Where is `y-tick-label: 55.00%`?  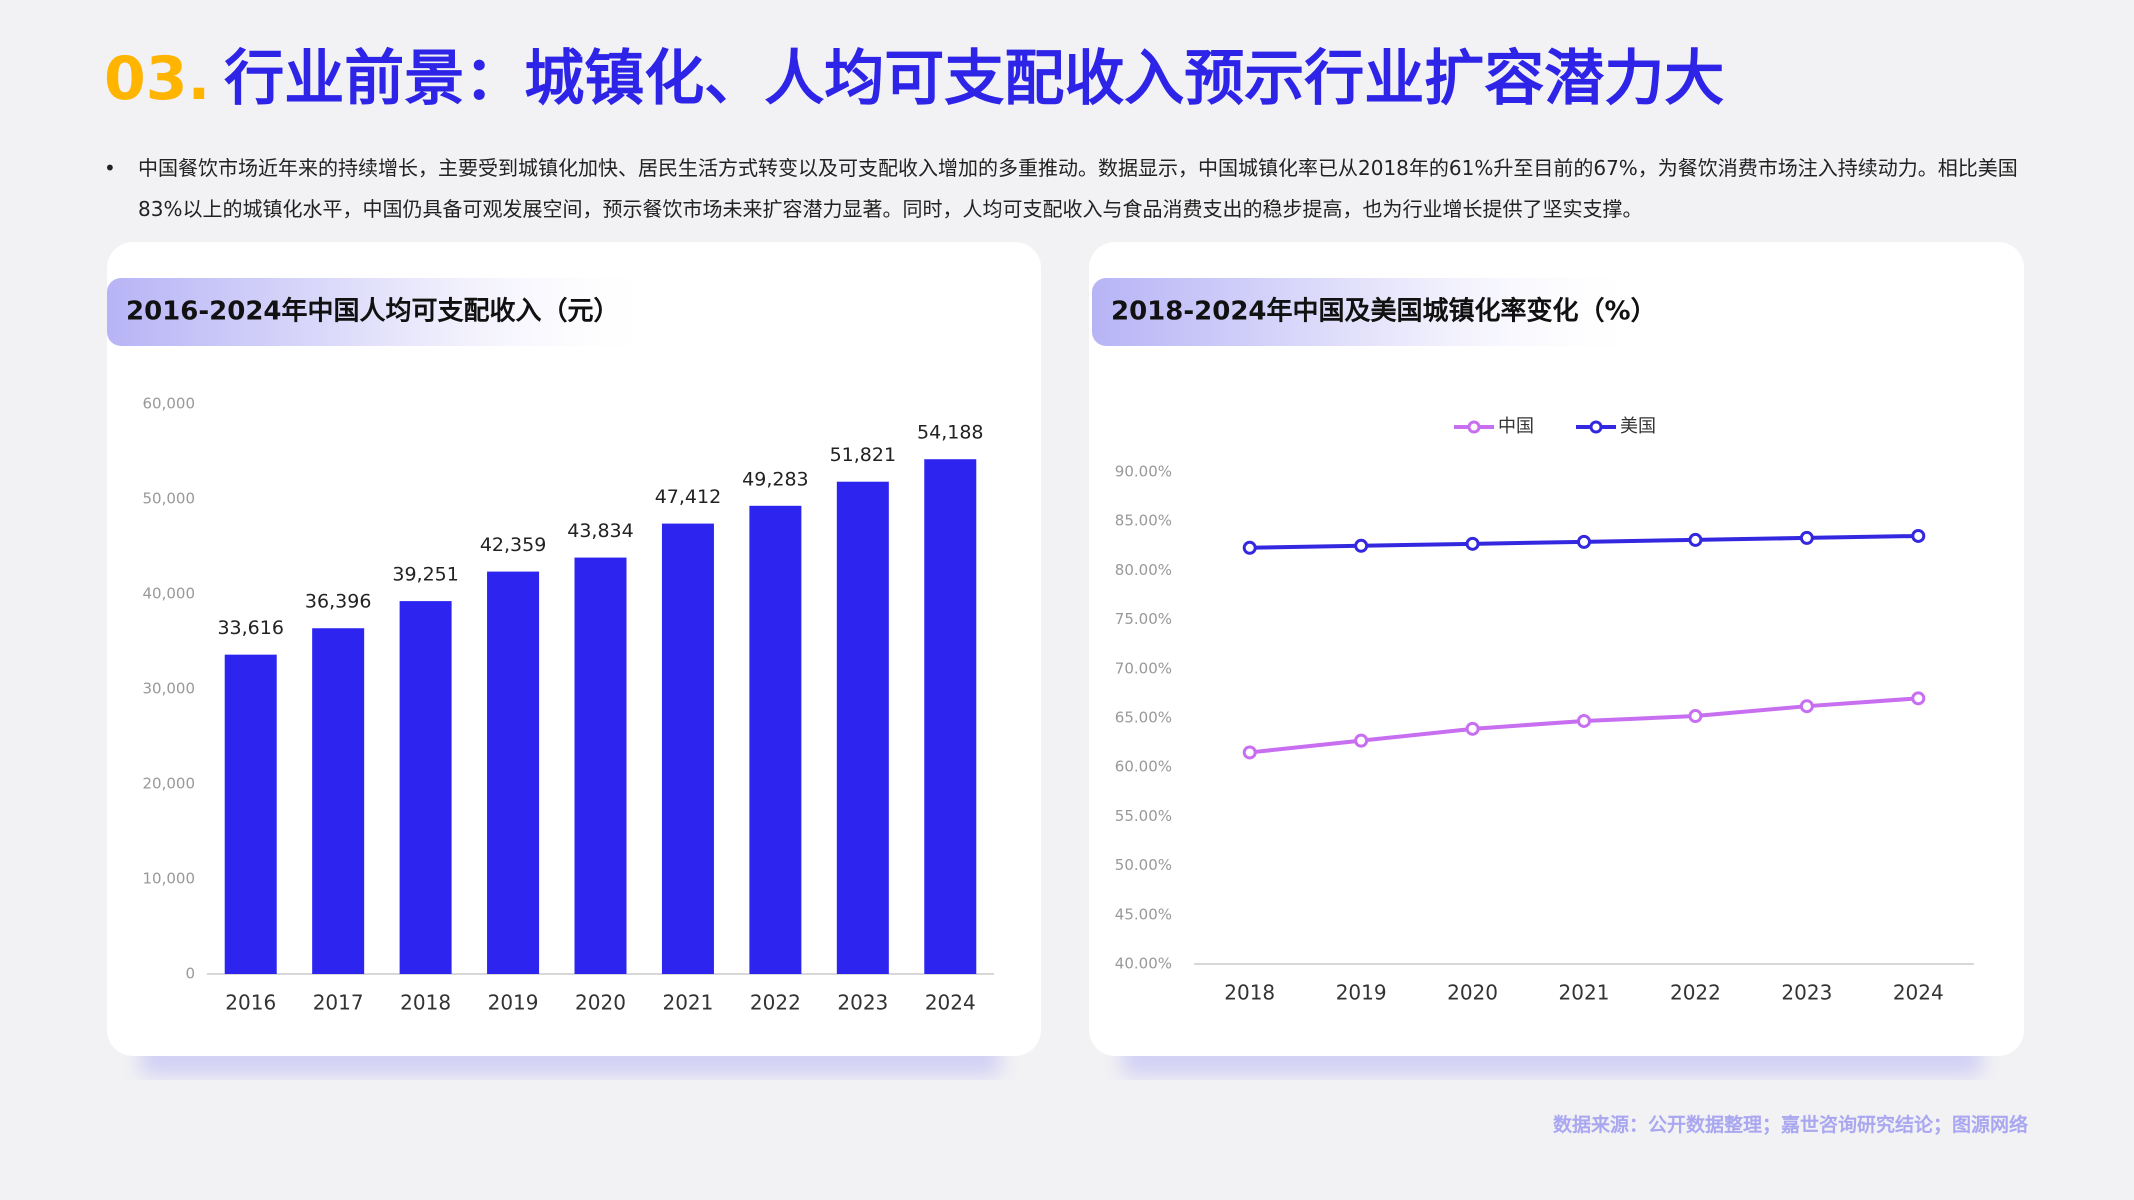
y-tick-label: 55.00% is located at coordinates (1143, 816).